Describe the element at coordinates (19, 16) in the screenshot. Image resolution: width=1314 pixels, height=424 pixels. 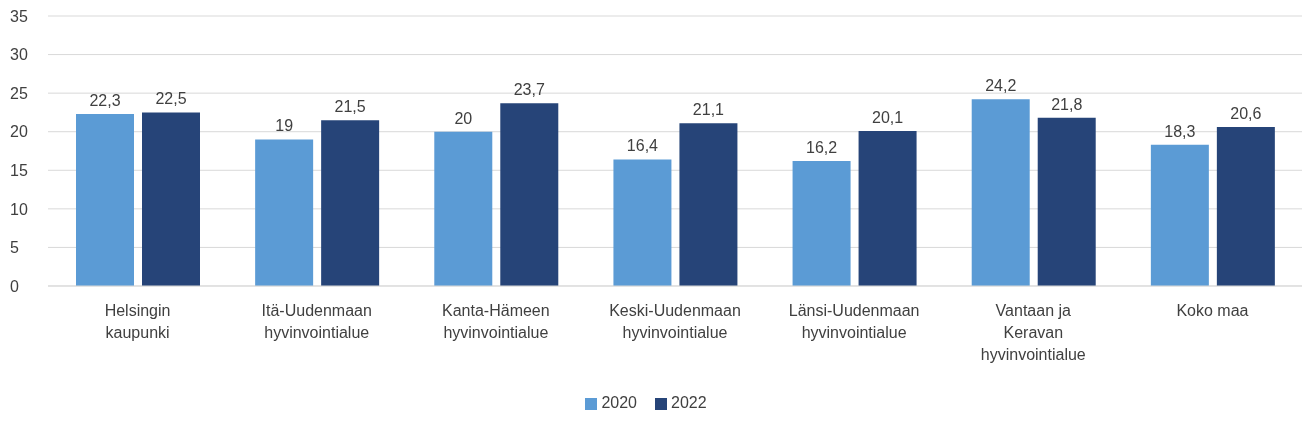
I see `y-tick-label: 35` at that location.